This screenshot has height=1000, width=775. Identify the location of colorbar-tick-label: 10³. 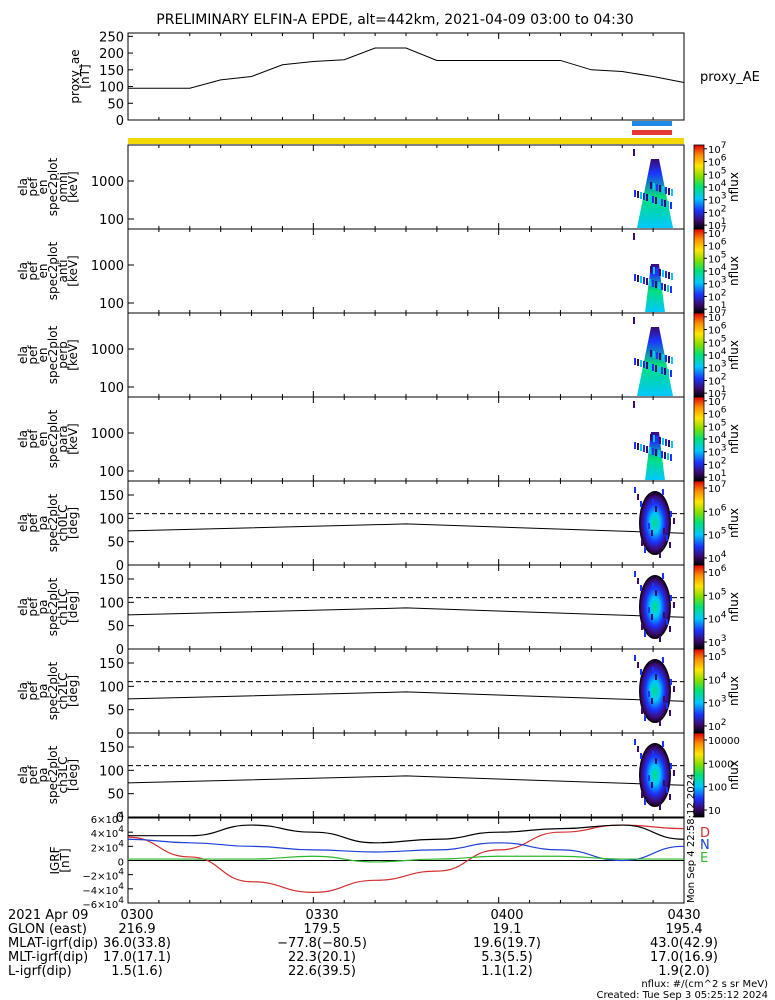
(717, 199).